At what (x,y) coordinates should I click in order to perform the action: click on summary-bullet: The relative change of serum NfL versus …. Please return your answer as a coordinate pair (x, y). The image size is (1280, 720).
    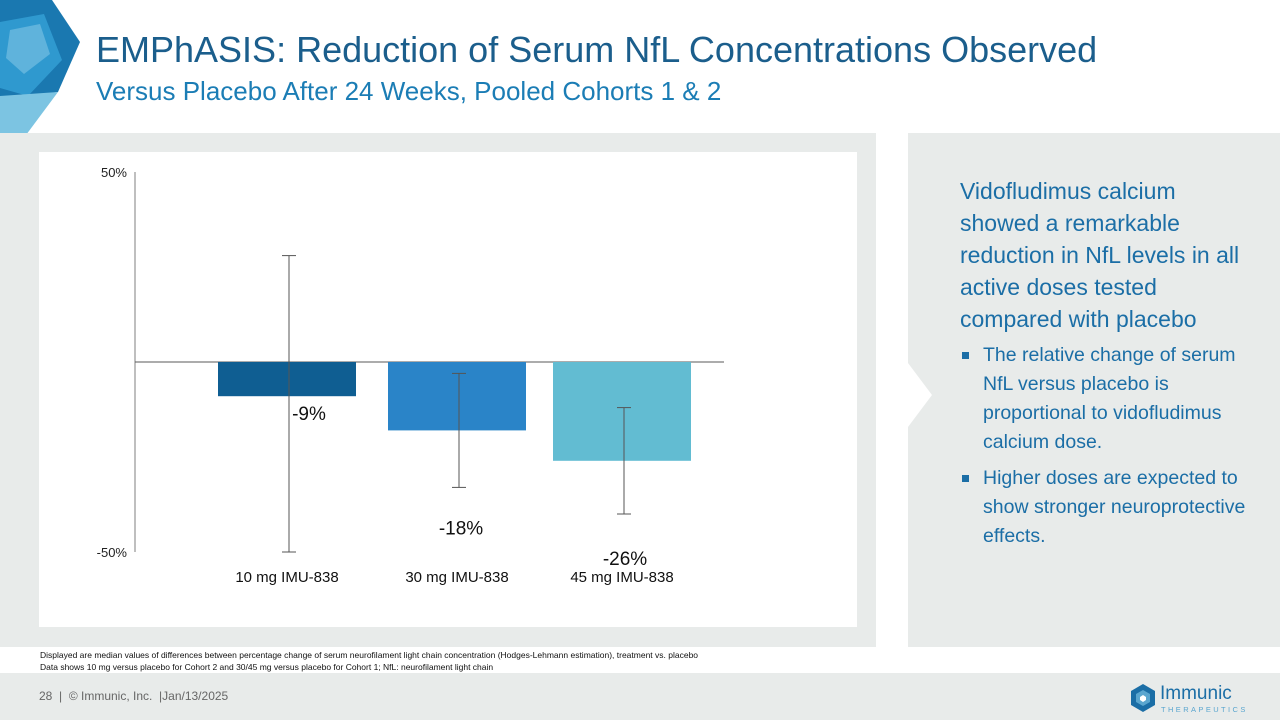
    Looking at the image, I should click on (1115, 399).